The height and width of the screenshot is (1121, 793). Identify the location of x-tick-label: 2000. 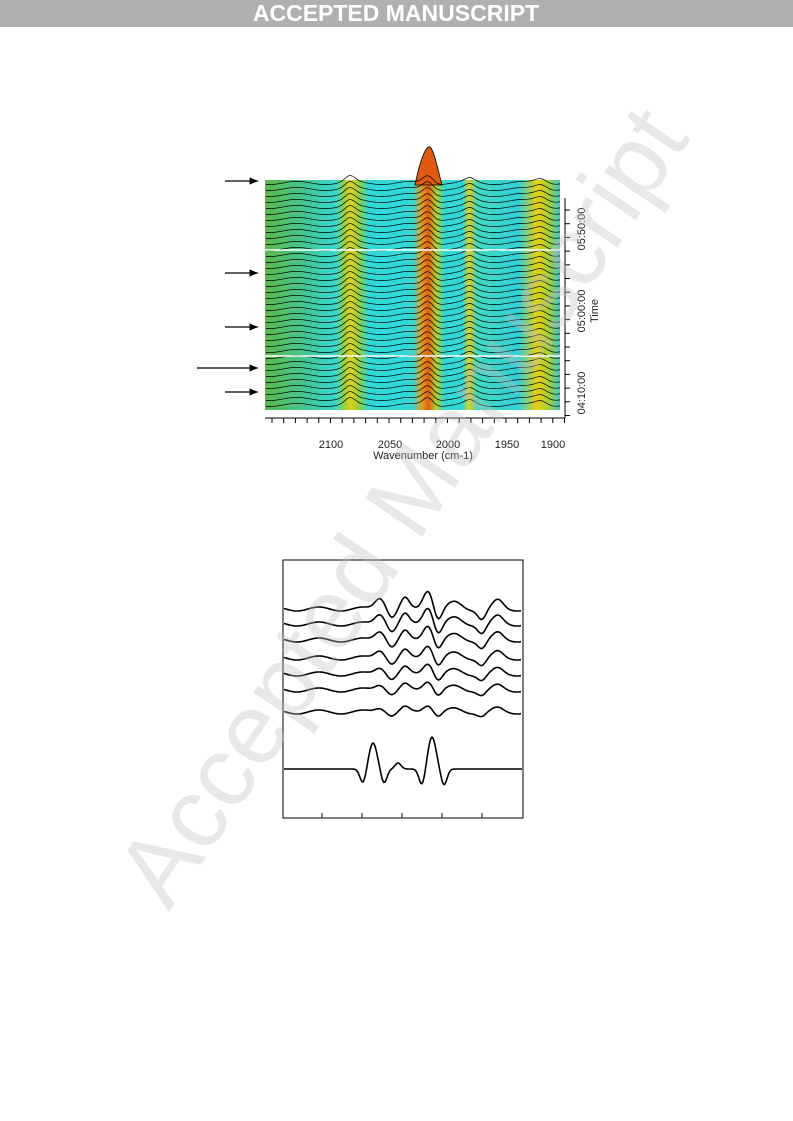
(448, 445).